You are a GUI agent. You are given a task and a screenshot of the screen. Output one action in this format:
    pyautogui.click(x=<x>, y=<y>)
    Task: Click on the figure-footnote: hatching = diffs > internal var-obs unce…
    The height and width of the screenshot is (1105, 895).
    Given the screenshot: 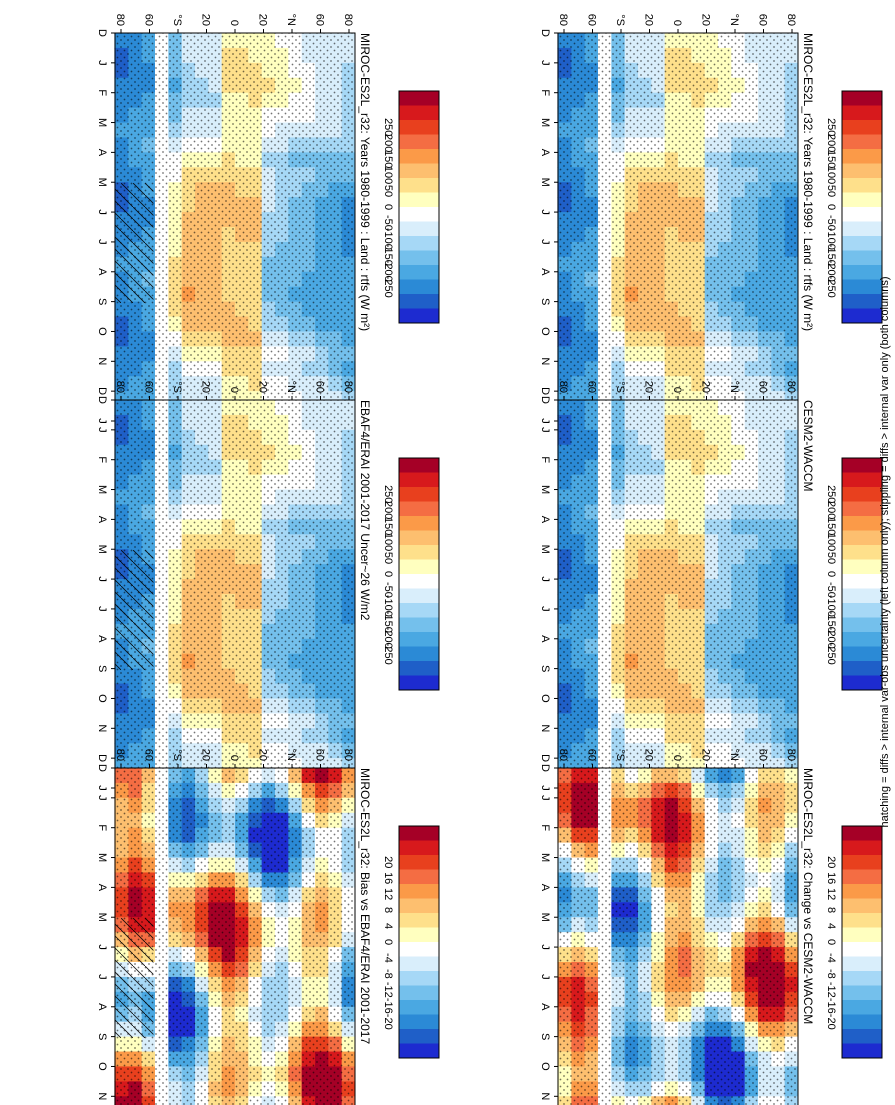 What is the action you would take?
    pyautogui.click(x=885, y=551)
    